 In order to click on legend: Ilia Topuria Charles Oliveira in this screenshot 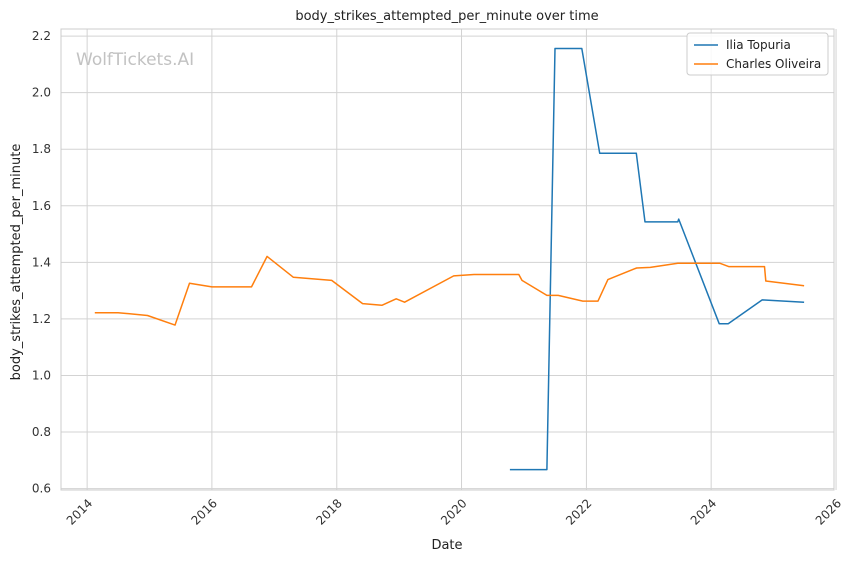, I will do `click(757, 54)`.